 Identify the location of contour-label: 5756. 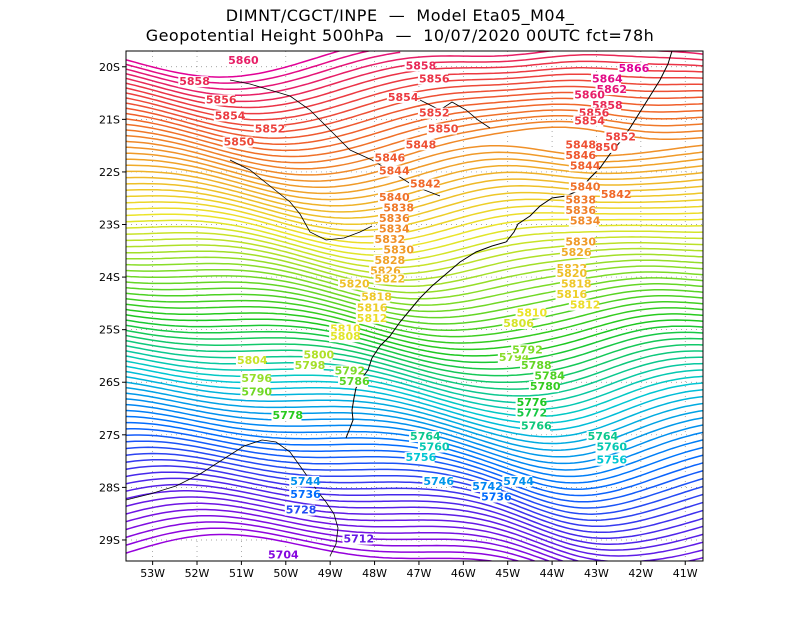
(611, 460).